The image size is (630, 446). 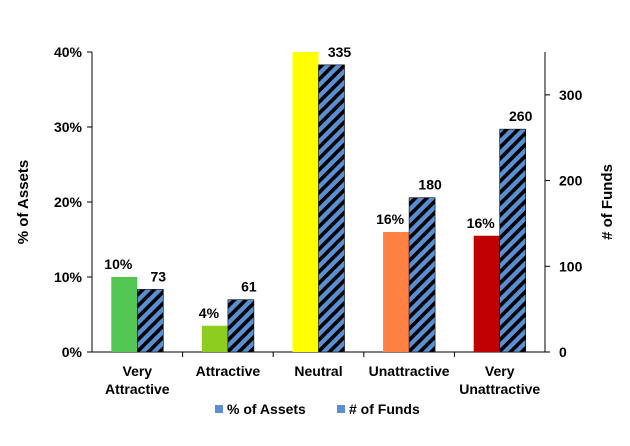 I want to click on category-label: Neutral, so click(x=318, y=371).